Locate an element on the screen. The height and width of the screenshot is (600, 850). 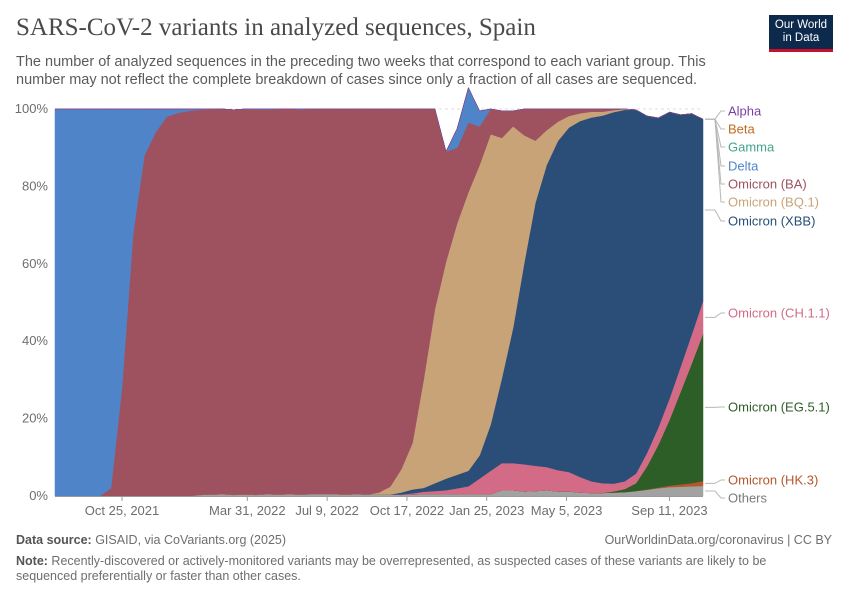
legend-label: Omicron (BQ.1) is located at coordinates (773, 202).